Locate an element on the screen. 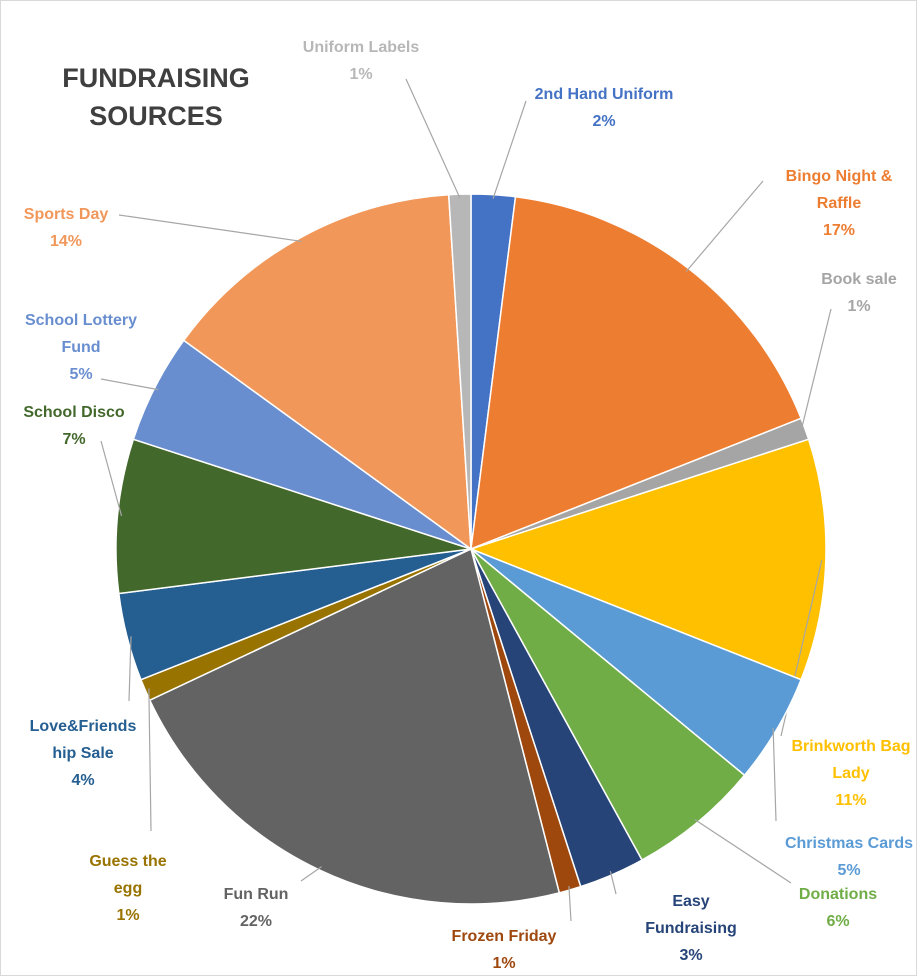 This screenshot has width=917, height=976. value-label: 3% is located at coordinates (691, 955).